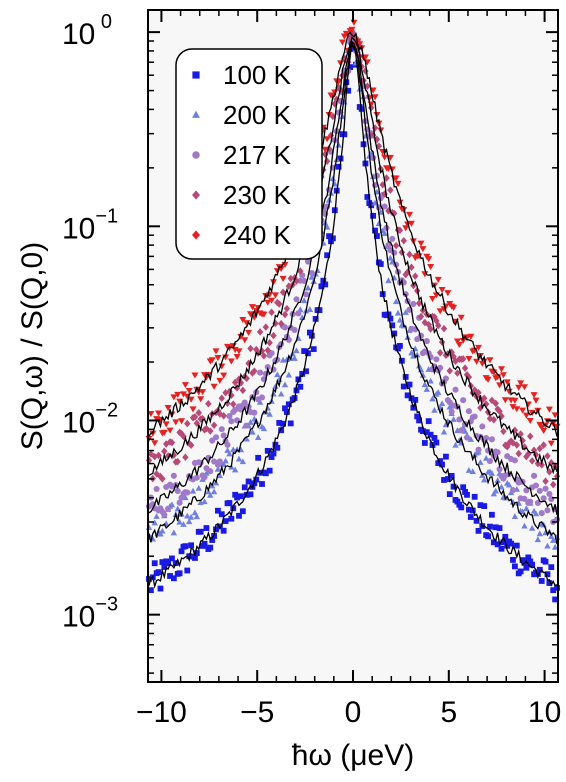  What do you see at coordinates (32, 346) in the screenshot?
I see `y-axis-label: S(Q,ω) / S(Q,0)` at bounding box center [32, 346].